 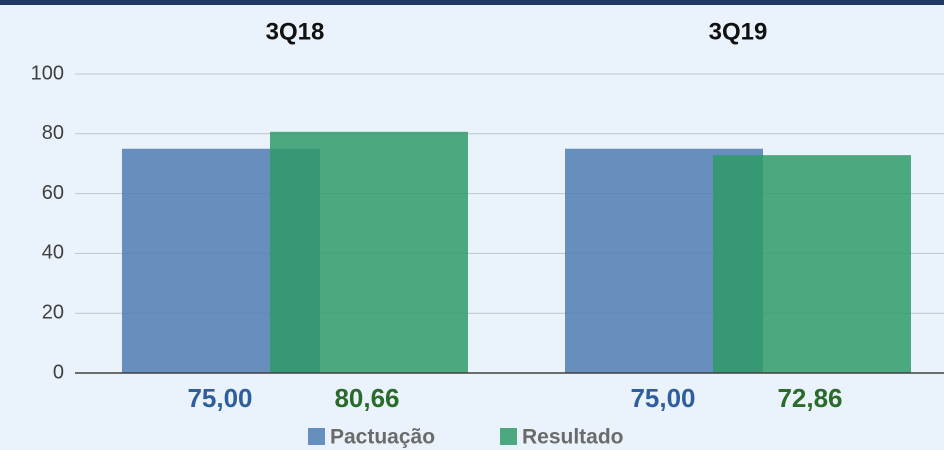 What do you see at coordinates (295, 31) in the screenshot?
I see `category-label: 3Q18` at bounding box center [295, 31].